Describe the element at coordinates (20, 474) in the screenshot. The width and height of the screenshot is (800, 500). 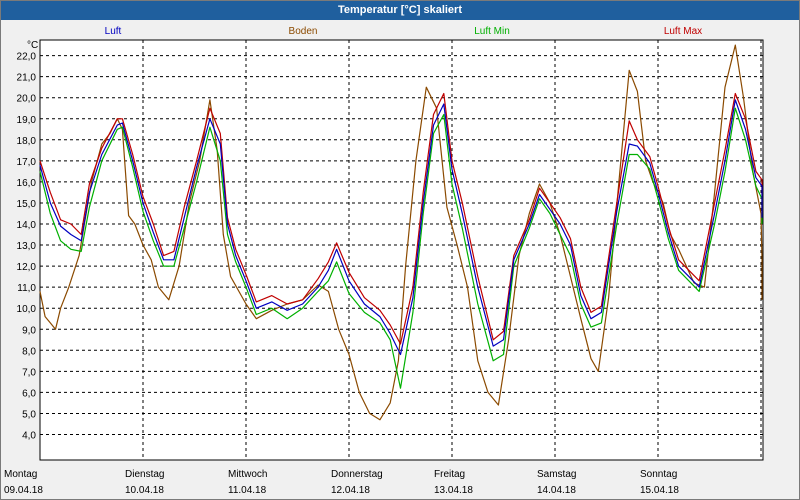
I see `day-weekday-label: Montag` at that location.